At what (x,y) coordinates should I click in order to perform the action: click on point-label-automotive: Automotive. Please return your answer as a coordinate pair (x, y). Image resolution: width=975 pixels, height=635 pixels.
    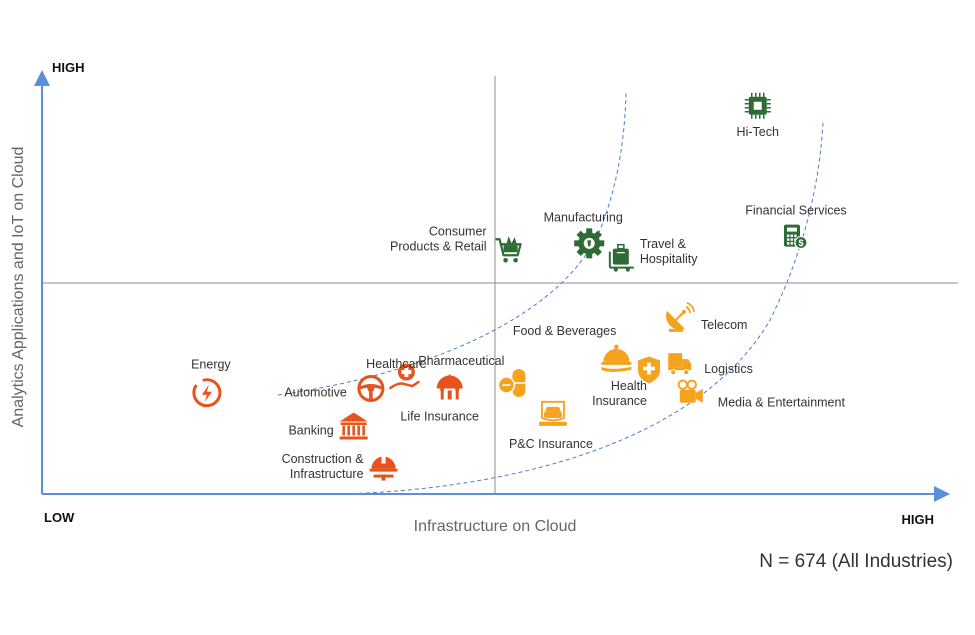
    Looking at the image, I should click on (315, 393).